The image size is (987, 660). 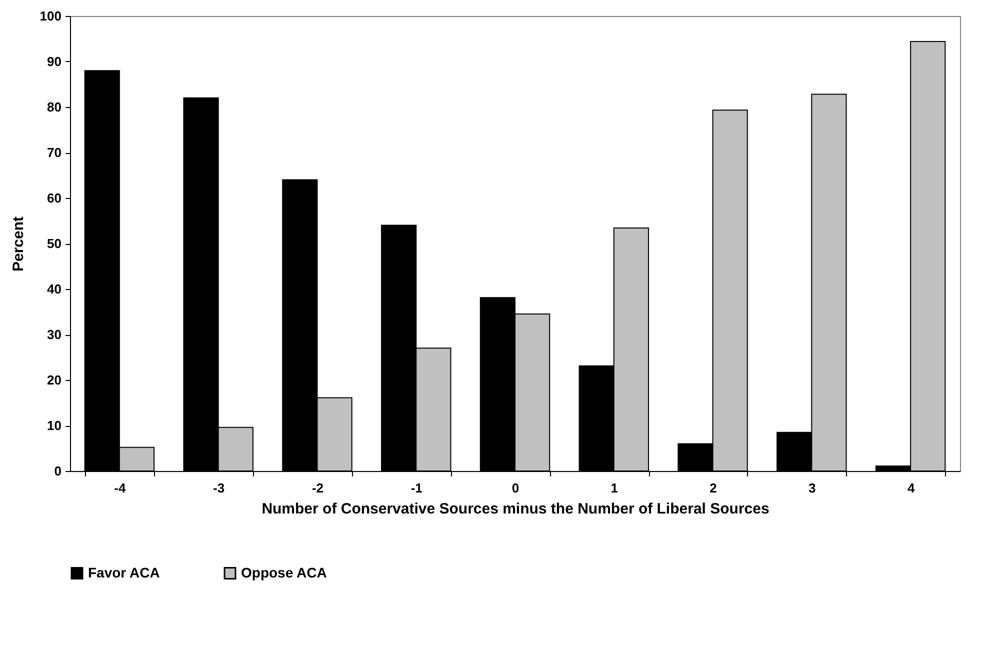 What do you see at coordinates (54, 243) in the screenshot?
I see `y-tick-label: 50` at bounding box center [54, 243].